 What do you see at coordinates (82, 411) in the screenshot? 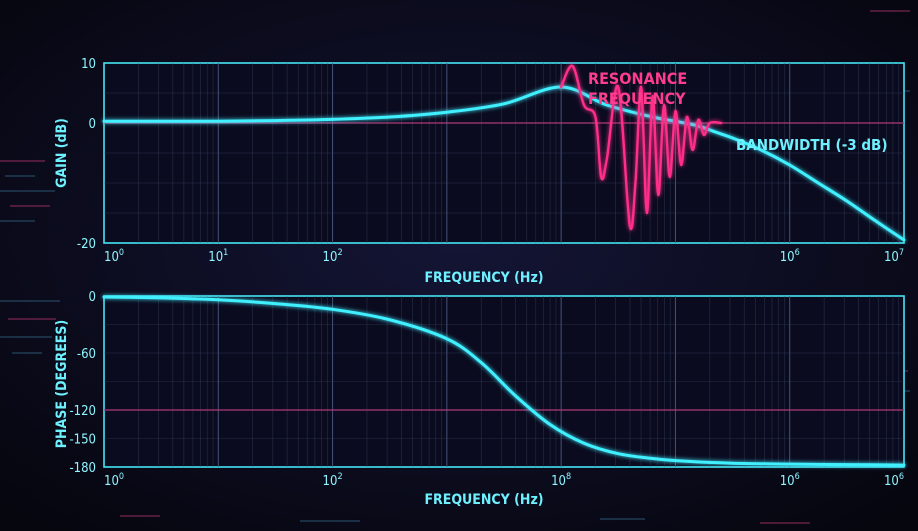
I see `y-tick-label: -120` at bounding box center [82, 411].